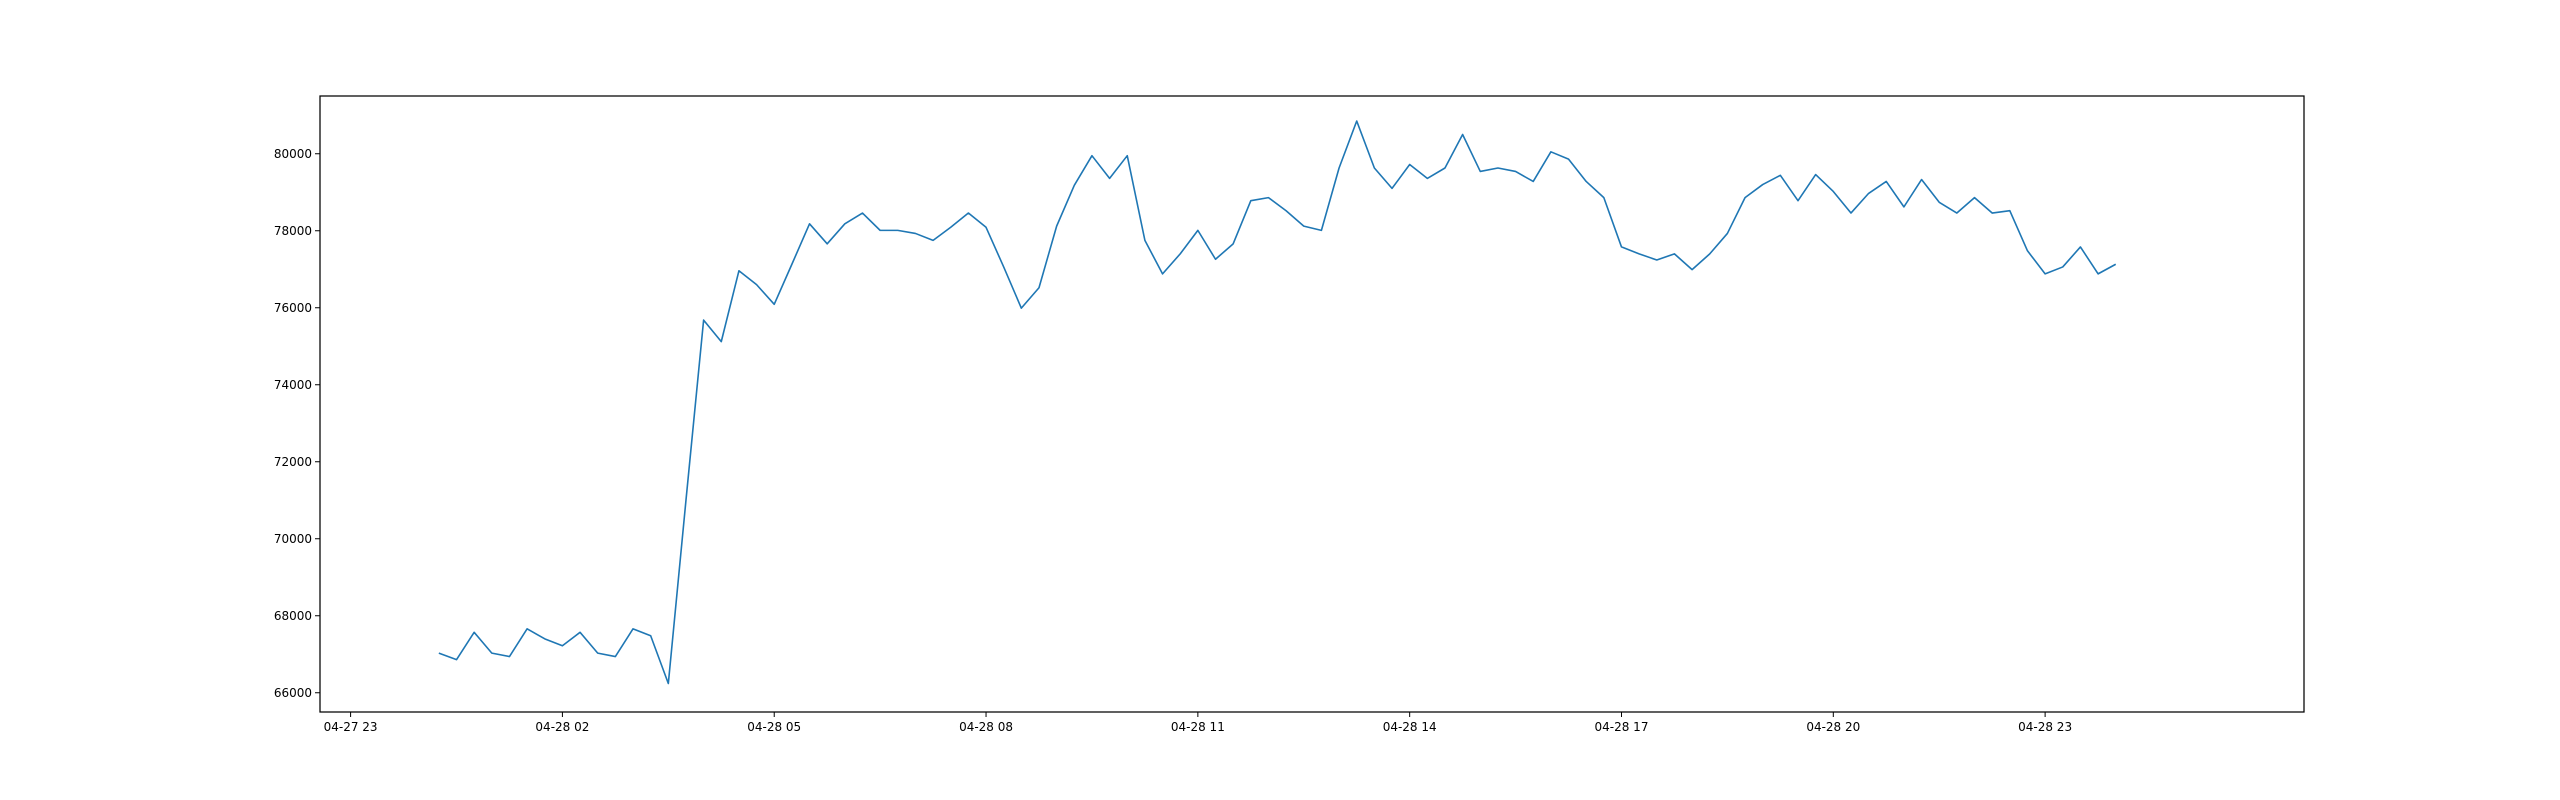  What do you see at coordinates (293, 385) in the screenshot?
I see `y-tick-label-4: 74000` at bounding box center [293, 385].